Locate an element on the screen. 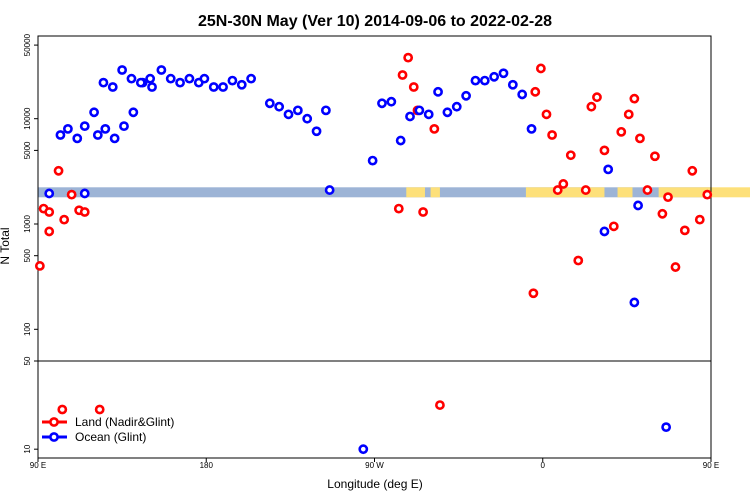 The height and width of the screenshot is (500, 750). x-tick-label: 90 E is located at coordinates (711, 465).